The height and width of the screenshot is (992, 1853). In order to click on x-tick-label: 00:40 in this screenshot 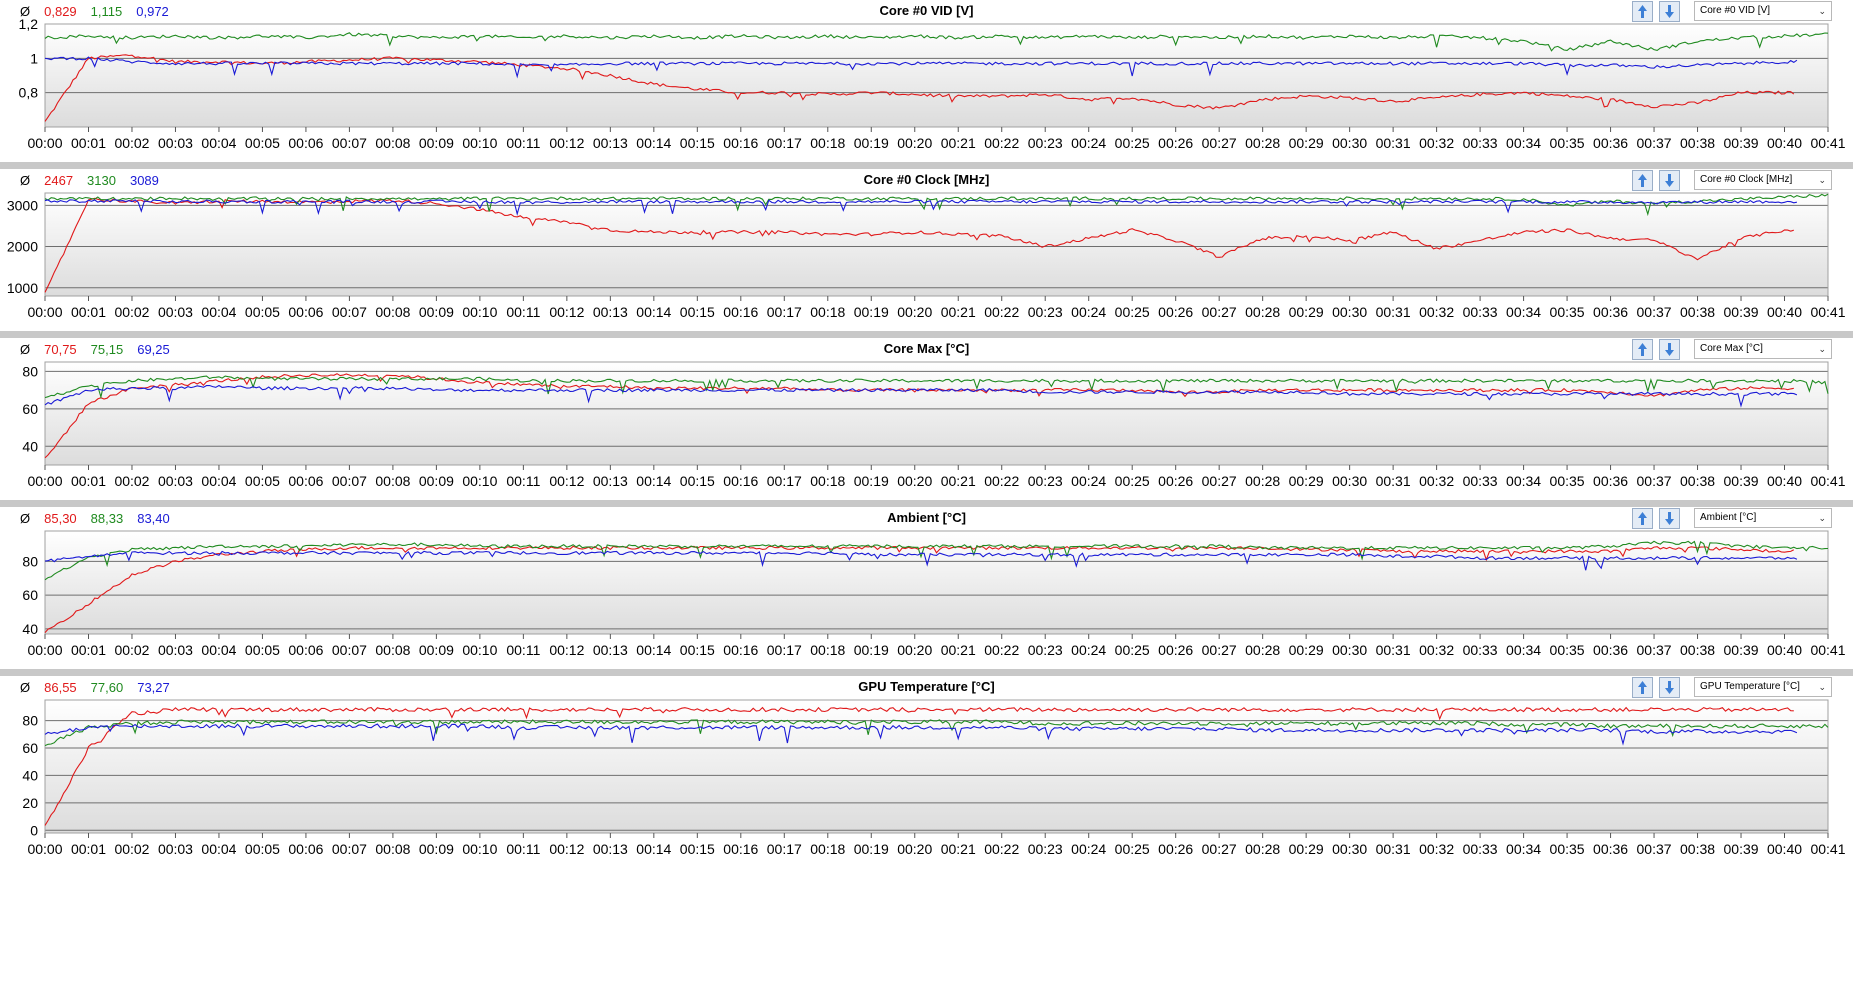, I will do `click(1784, 143)`.